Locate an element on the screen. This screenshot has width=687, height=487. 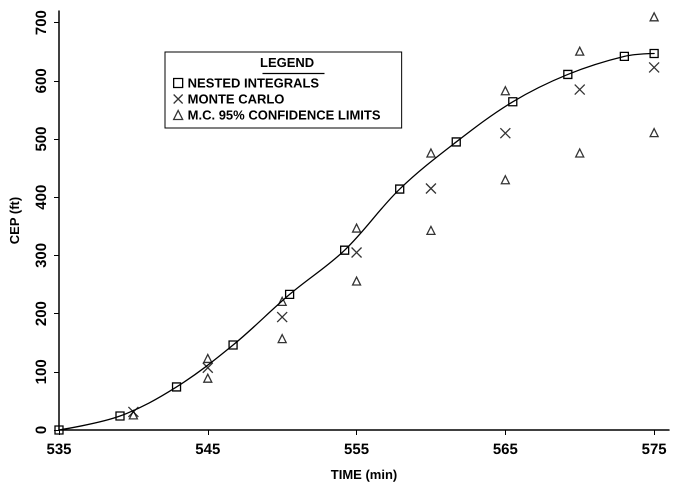
x-tick-label: 575 is located at coordinates (654, 449).